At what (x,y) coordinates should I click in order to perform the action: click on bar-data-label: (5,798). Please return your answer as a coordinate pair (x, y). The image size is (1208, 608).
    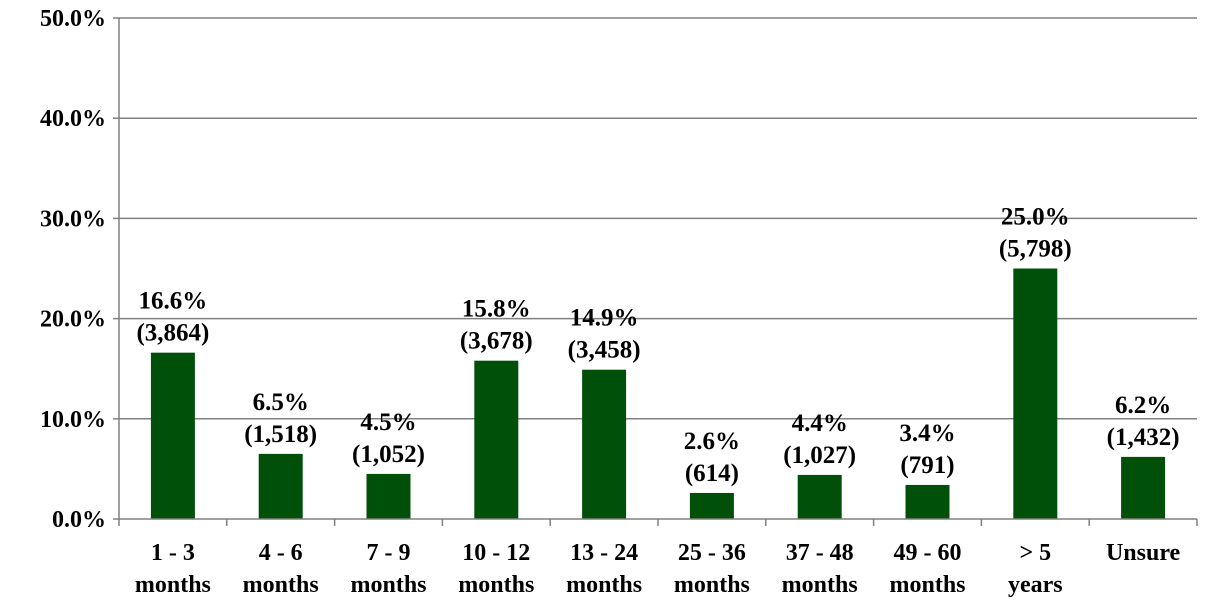
    Looking at the image, I should click on (1035, 249).